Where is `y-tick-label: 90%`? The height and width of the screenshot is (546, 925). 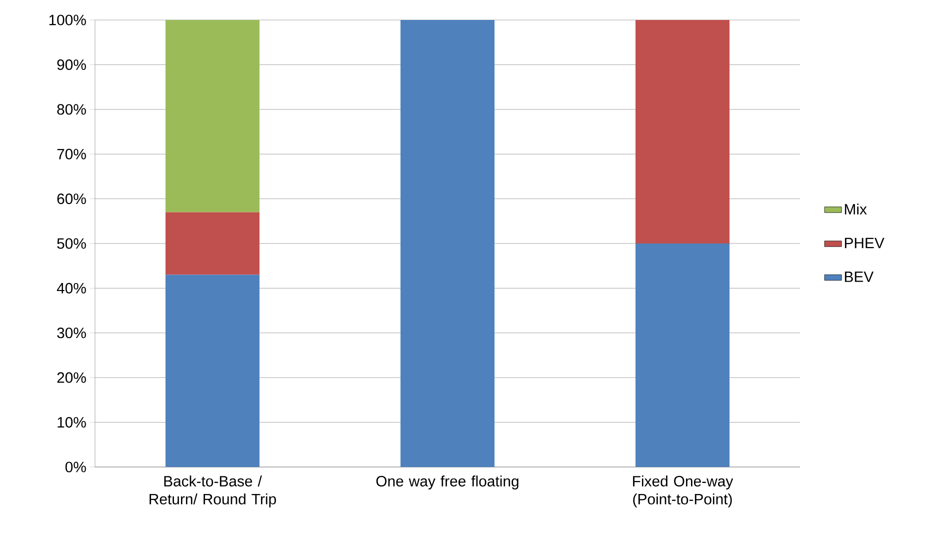 y-tick-label: 90% is located at coordinates (71, 64).